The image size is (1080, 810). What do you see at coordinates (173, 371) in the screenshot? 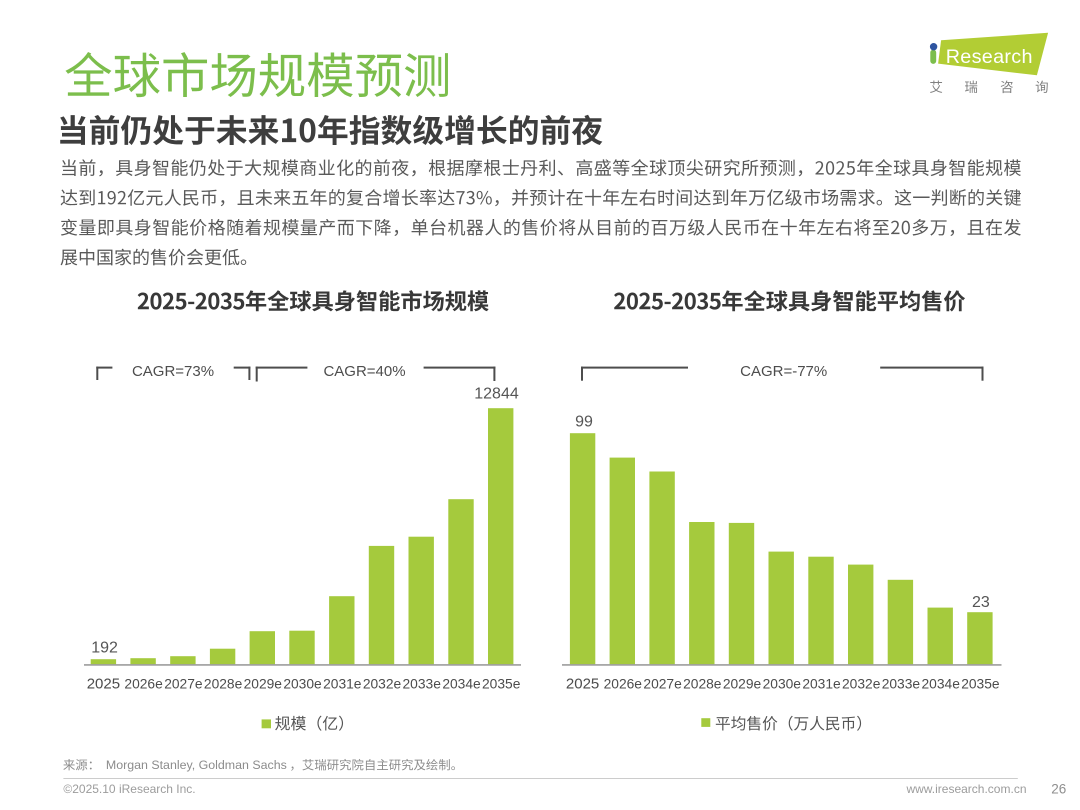
I see `svg-text: CAGR=73%` at bounding box center [173, 371].